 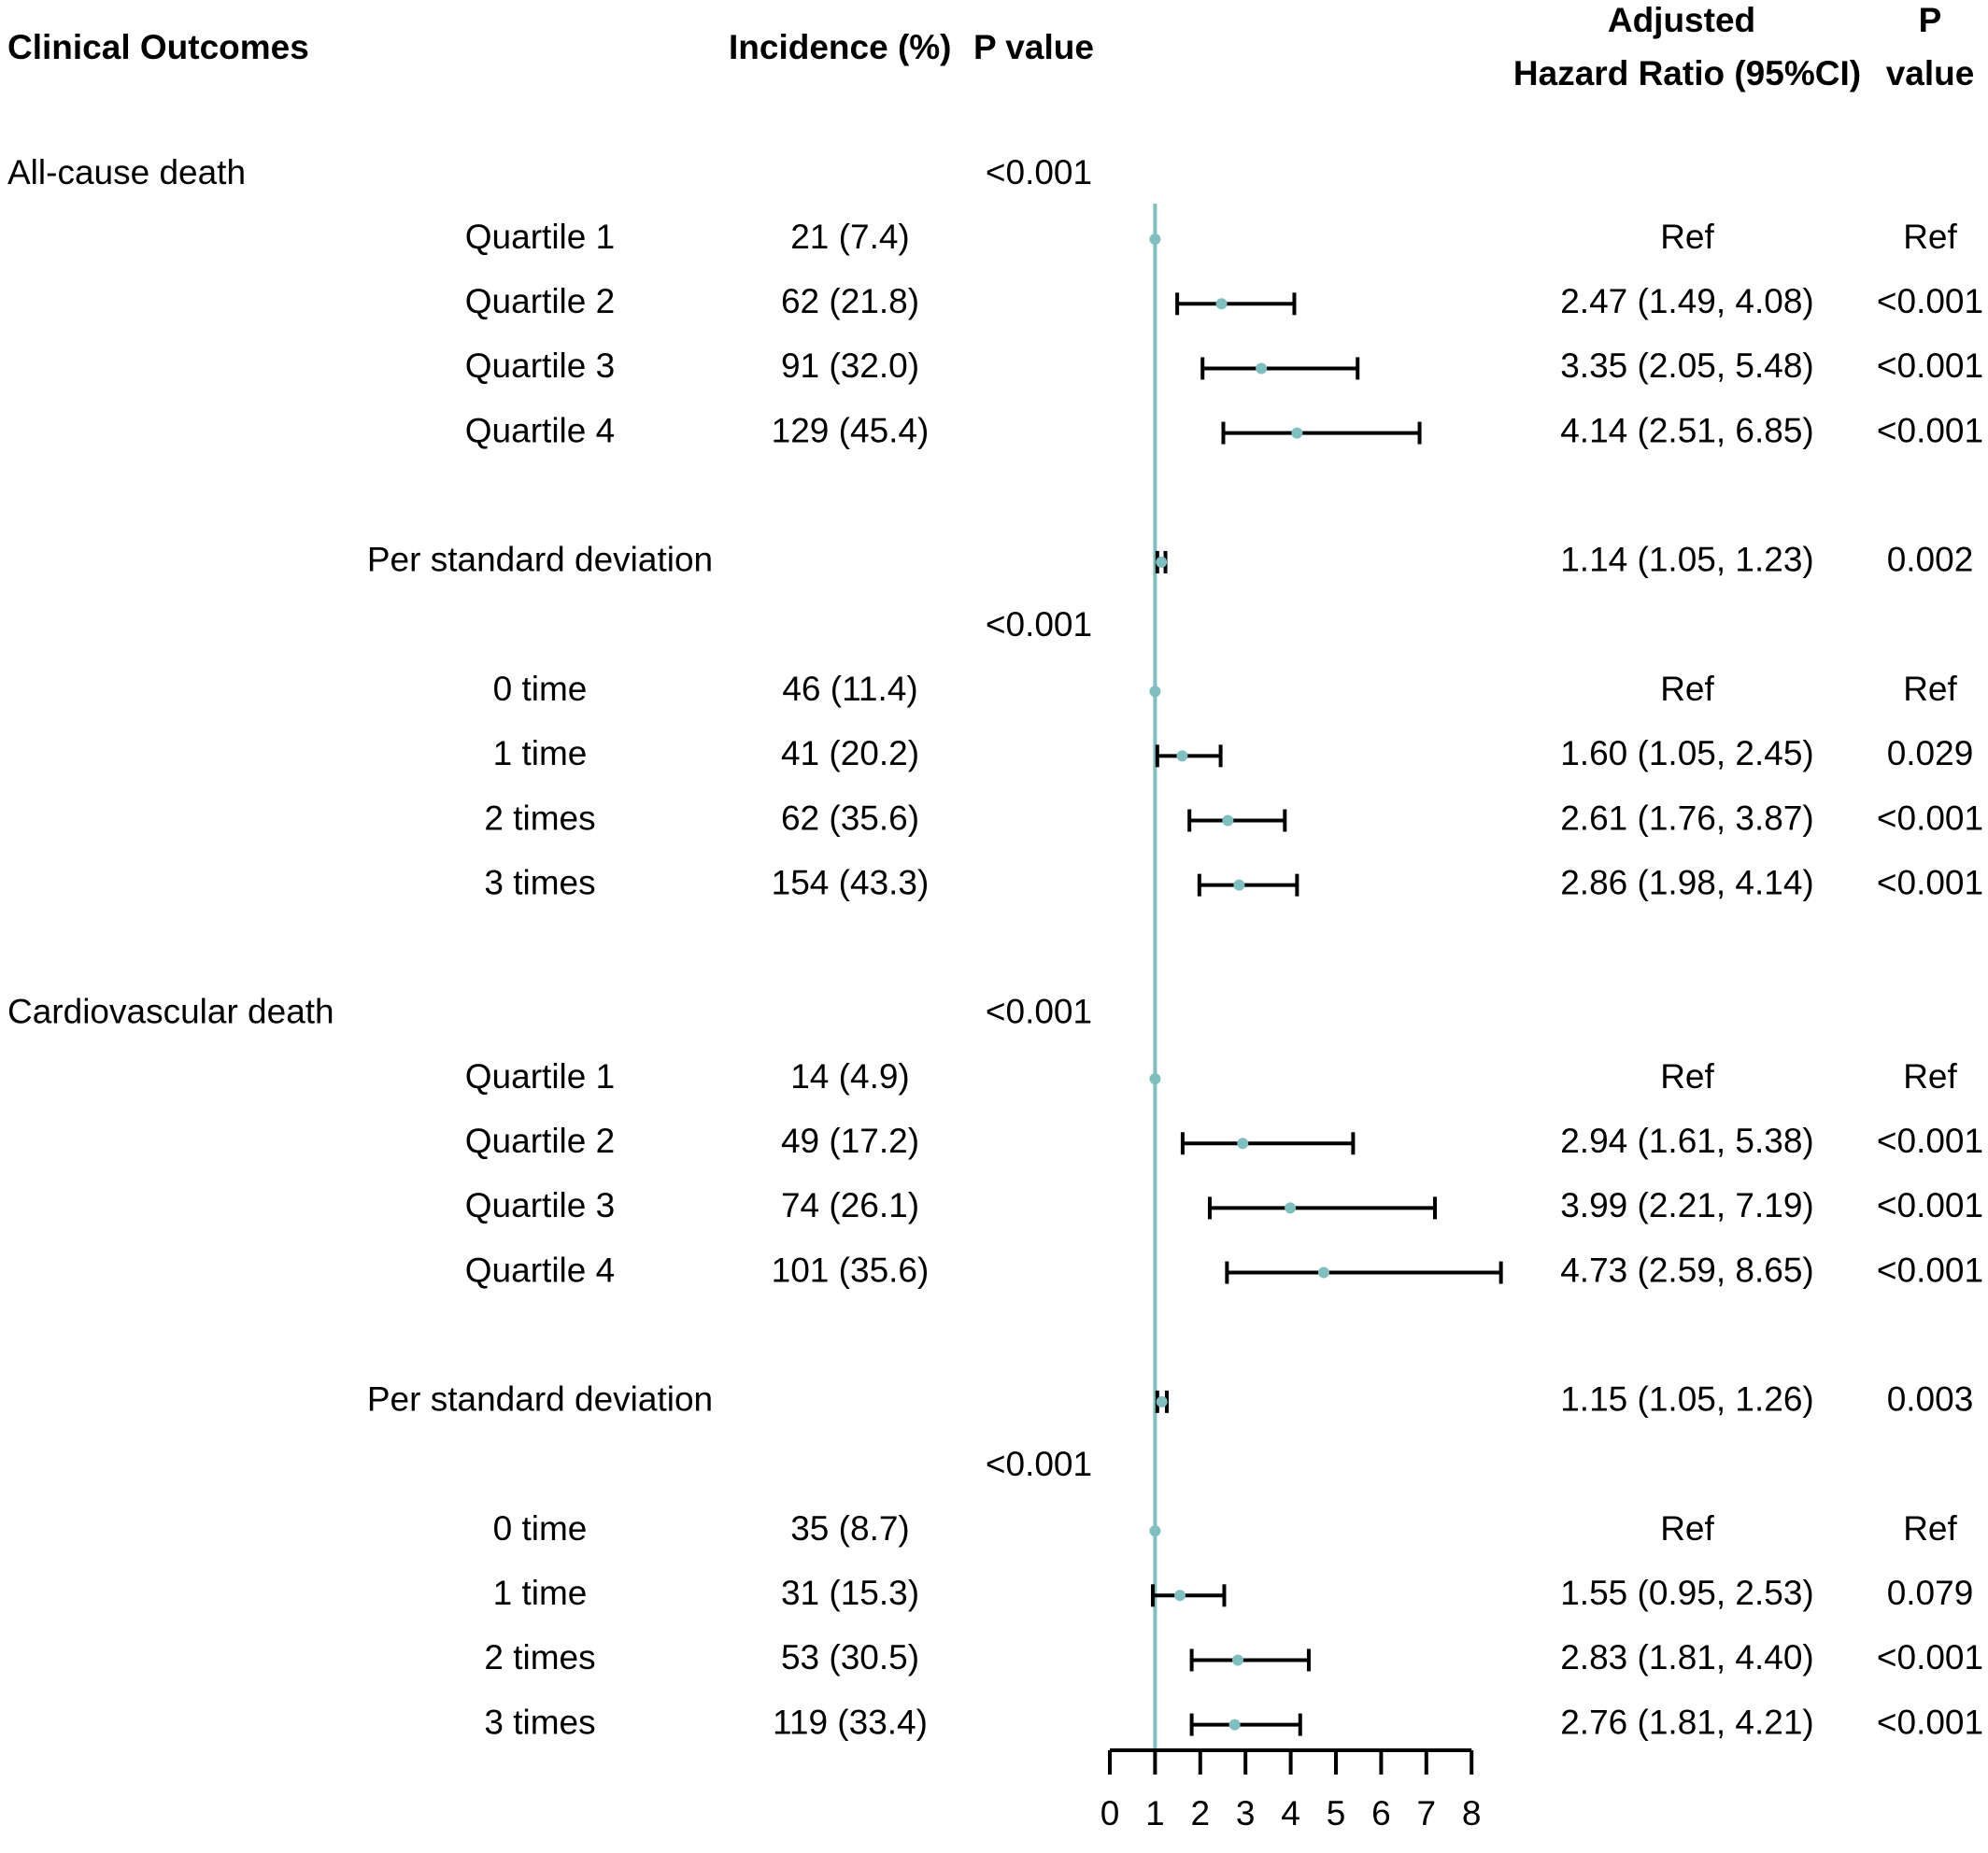 I want to click on header-adjusted: Adjusted, so click(x=1681, y=20).